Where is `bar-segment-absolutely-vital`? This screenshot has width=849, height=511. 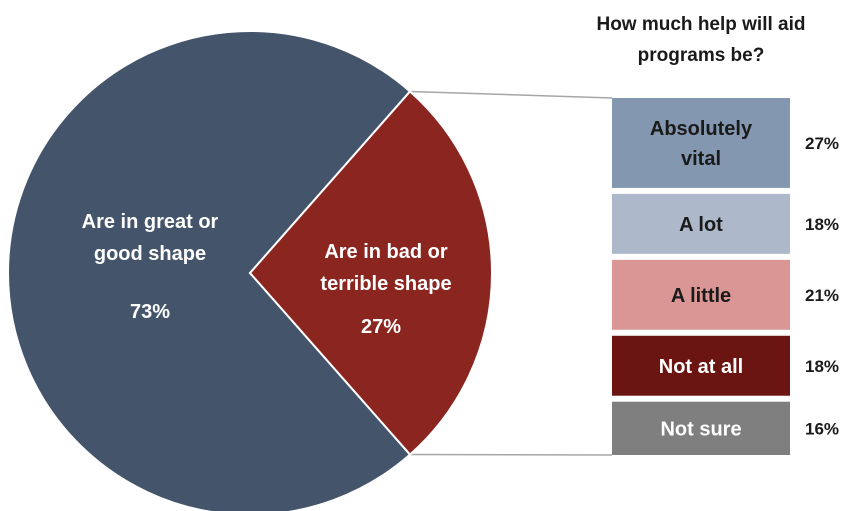 bar-segment-absolutely-vital is located at coordinates (701, 143).